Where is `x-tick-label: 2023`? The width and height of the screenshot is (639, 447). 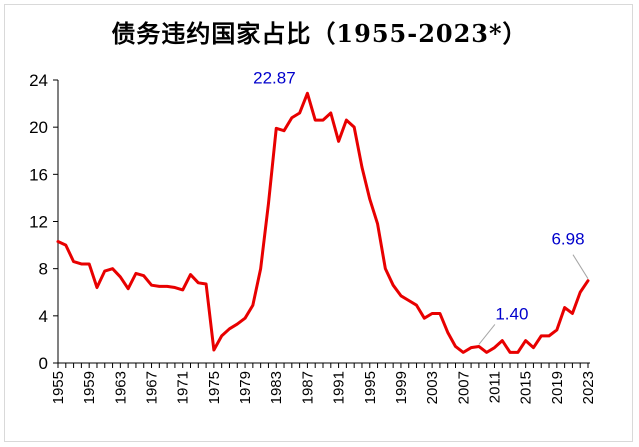
x-tick-label: 2023 is located at coordinates (588, 387).